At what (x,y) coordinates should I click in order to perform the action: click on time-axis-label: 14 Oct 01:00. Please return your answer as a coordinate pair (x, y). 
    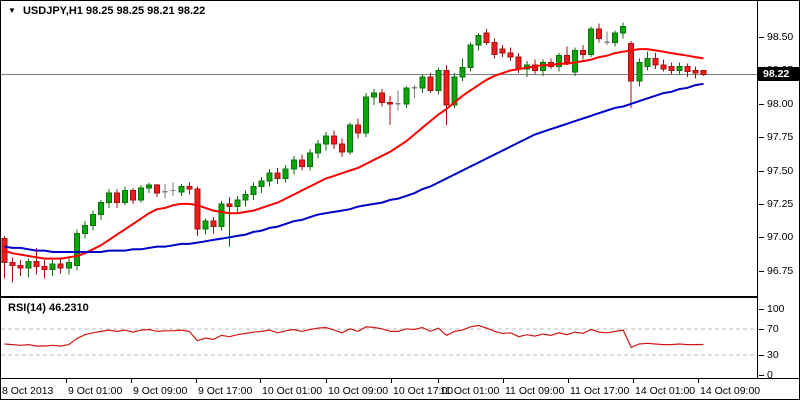
    Looking at the image, I should click on (665, 391).